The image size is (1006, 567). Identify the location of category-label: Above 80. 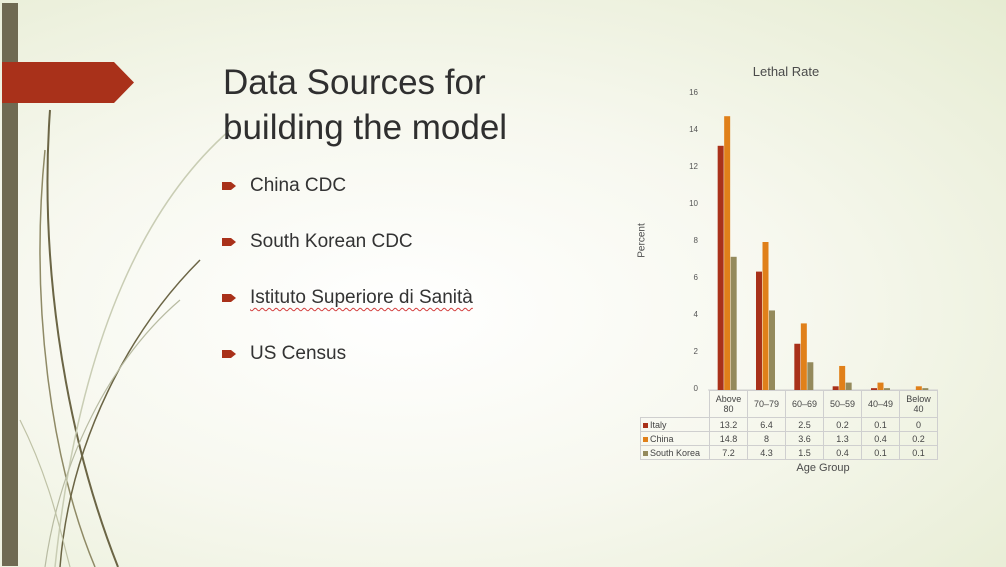
(728, 404).